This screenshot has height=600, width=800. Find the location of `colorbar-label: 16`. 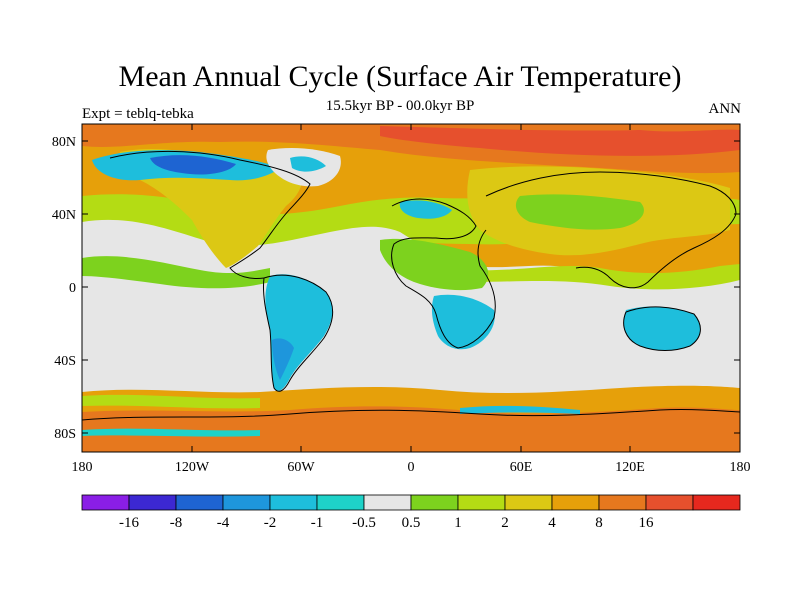

colorbar-label: 16 is located at coordinates (647, 523).